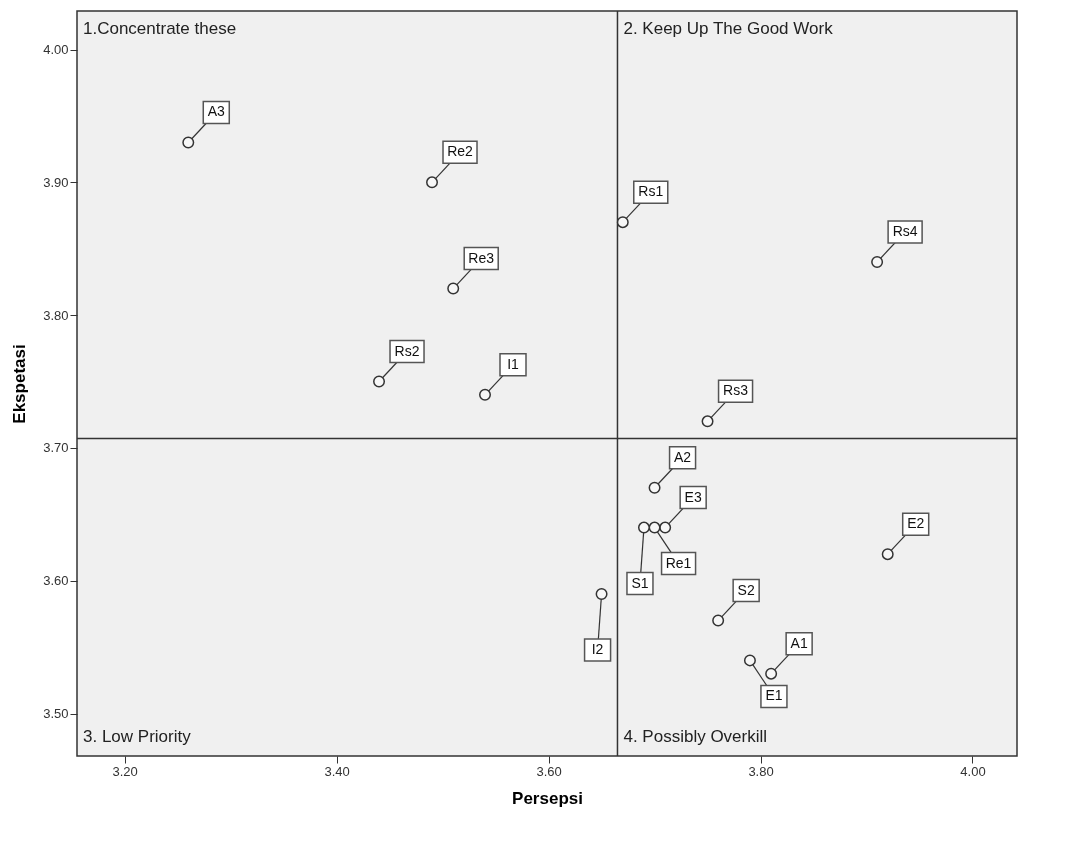 This screenshot has width=1070, height=857. What do you see at coordinates (56, 448) in the screenshot?
I see `y-tick-label: 3.70` at bounding box center [56, 448].